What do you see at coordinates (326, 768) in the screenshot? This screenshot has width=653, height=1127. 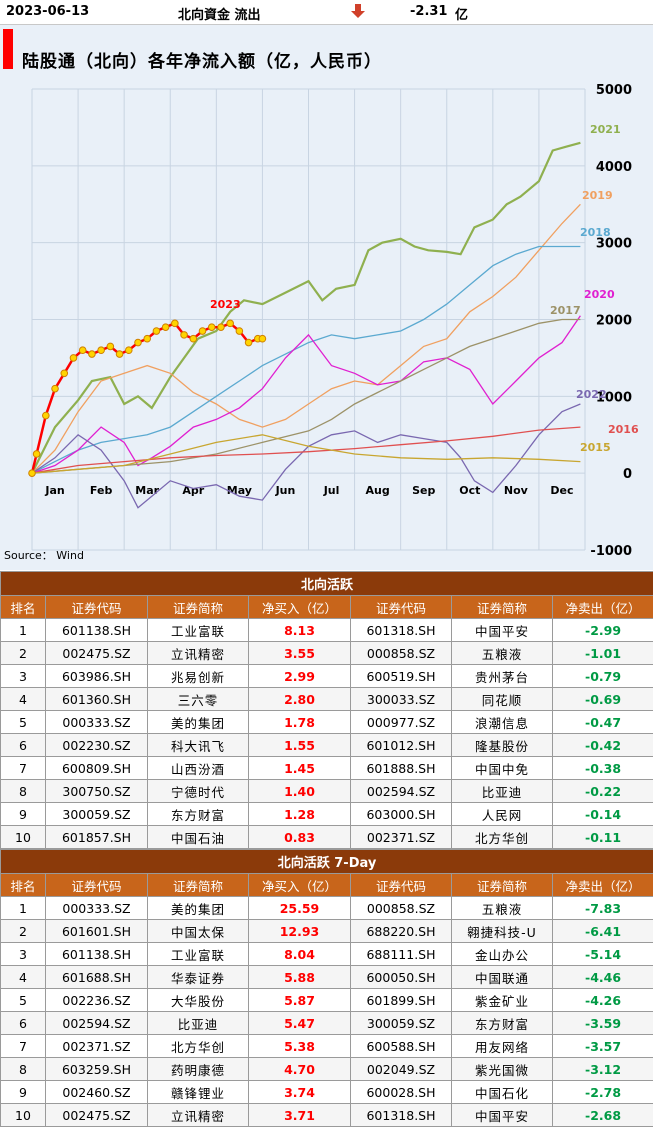 I see `table-row: 7 600809.SH 山西汾酒 1.45 601888.SH 中国中免 -0.38` at bounding box center [326, 768].